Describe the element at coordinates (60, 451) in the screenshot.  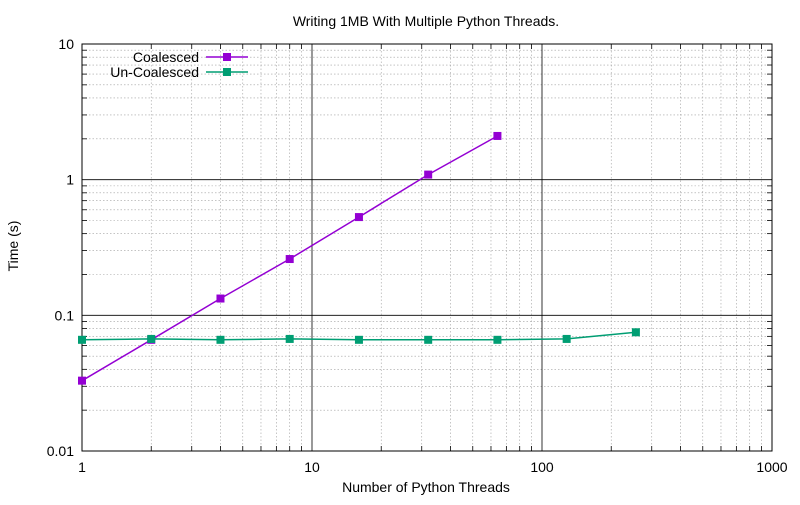
I see `y-tick-label: 0.01` at that location.